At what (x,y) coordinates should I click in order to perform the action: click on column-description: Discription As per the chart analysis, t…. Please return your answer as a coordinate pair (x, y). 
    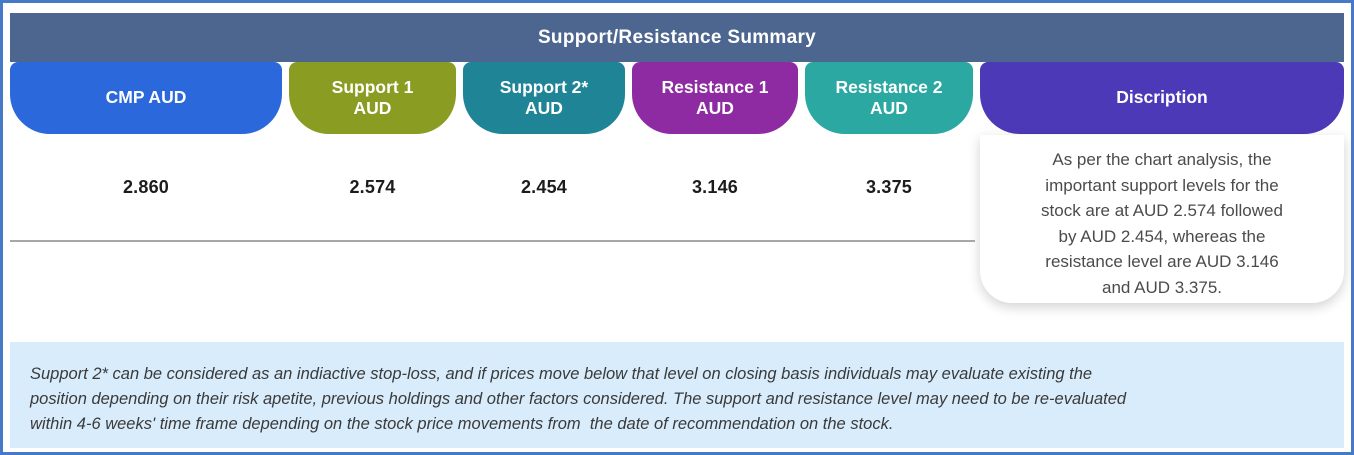
    Looking at the image, I should click on (1162, 182).